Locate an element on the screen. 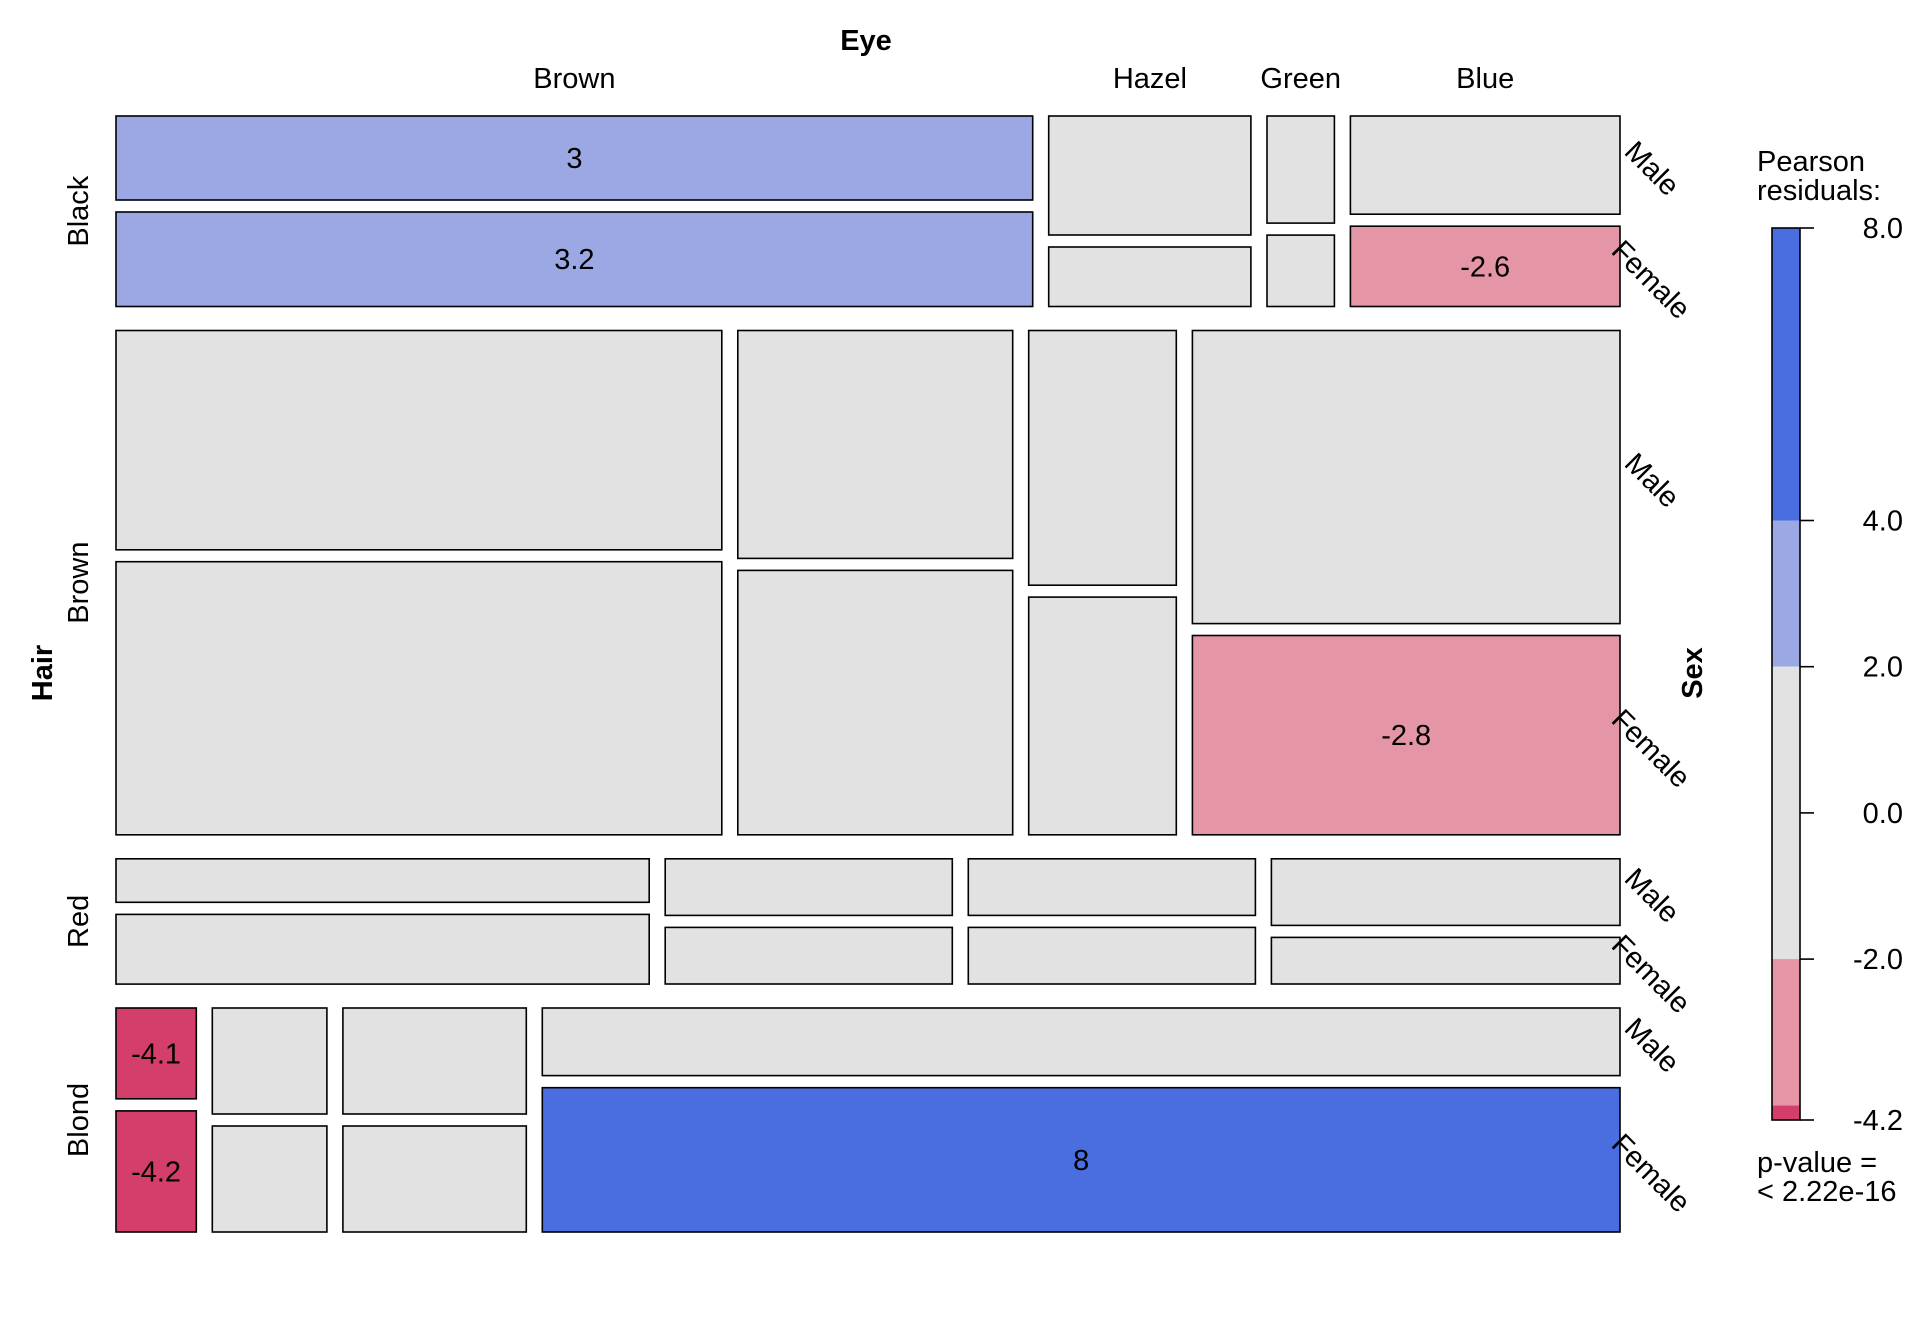 This screenshot has width=1920, height=1344. legend-ticks: 8.0 4.0 2.0 0.0 -2.0 -4.2 is located at coordinates (1851, 675).